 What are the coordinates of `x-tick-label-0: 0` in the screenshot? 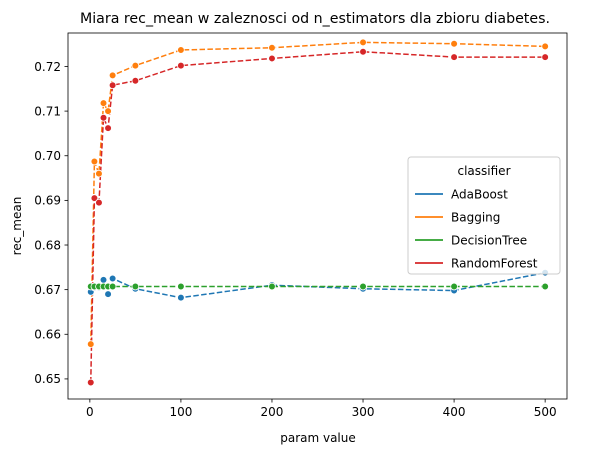 It's located at (90, 412).